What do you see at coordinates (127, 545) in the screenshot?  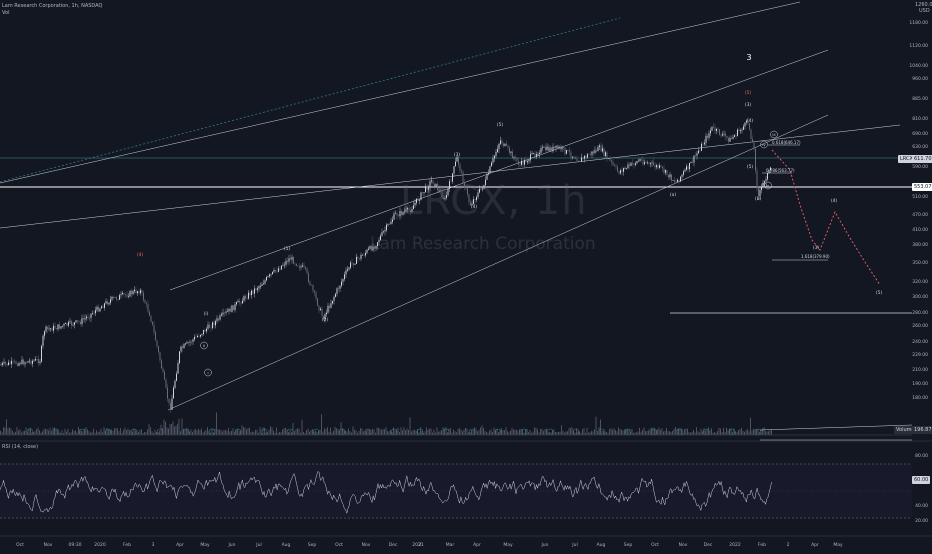 I see `time-axis-label: Feb` at bounding box center [127, 545].